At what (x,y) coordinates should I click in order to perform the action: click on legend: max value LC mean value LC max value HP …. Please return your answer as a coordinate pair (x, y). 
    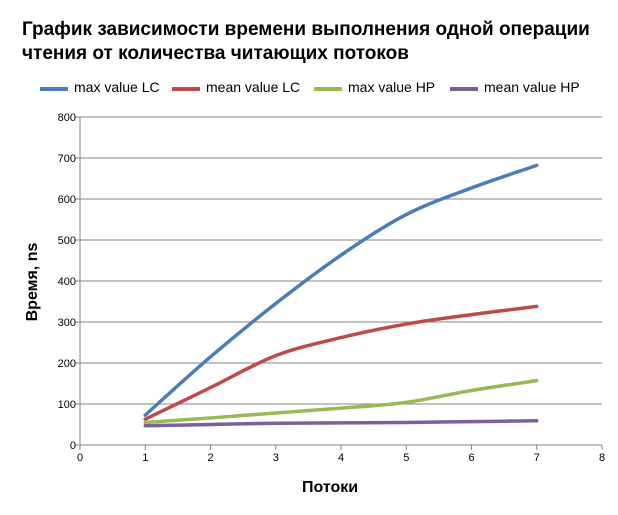
    Looking at the image, I should click on (309, 88).